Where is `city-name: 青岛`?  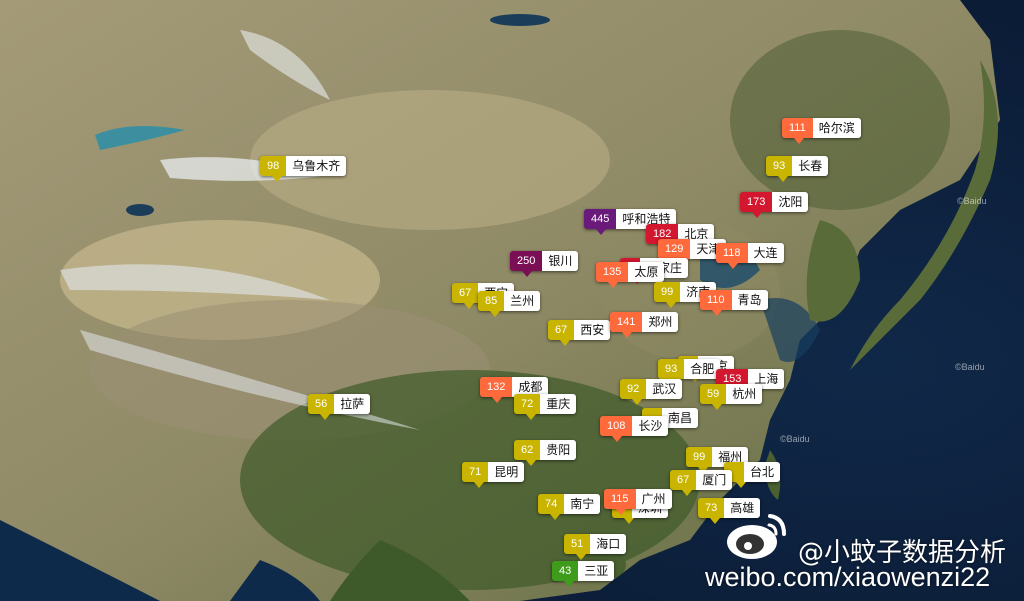
city-name: 青岛 is located at coordinates (749, 300).